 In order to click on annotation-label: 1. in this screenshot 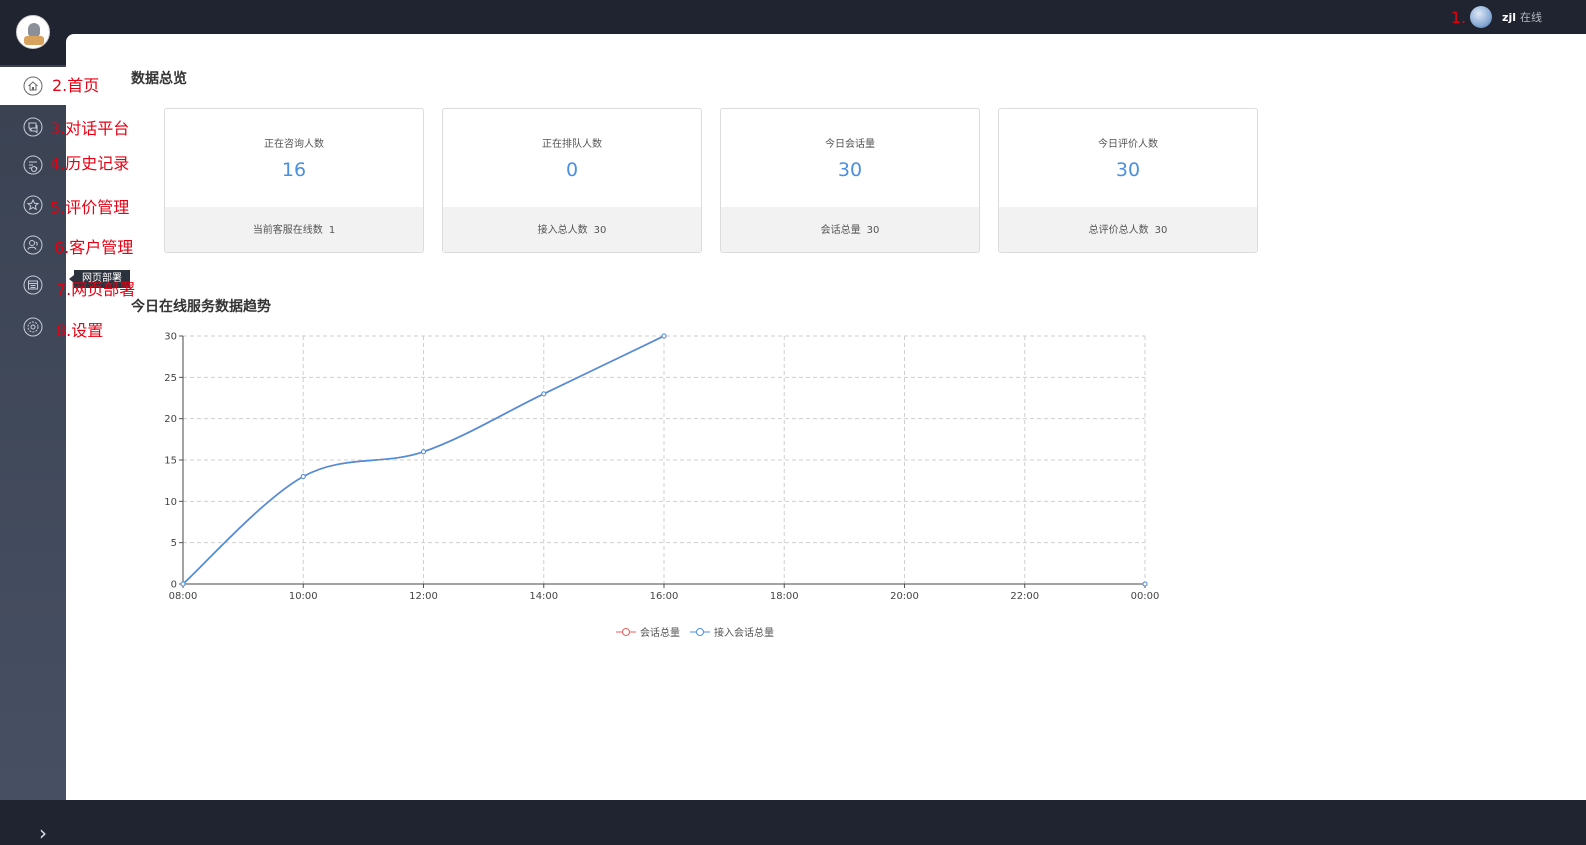, I will do `click(1458, 17)`.